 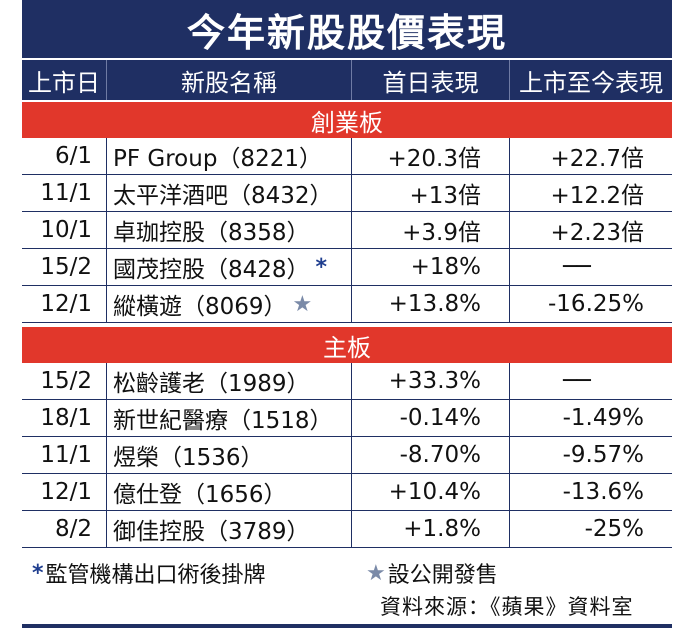 I want to click on legend-asterisk: * 監管機構出口術後掛牌, so click(x=149, y=573).